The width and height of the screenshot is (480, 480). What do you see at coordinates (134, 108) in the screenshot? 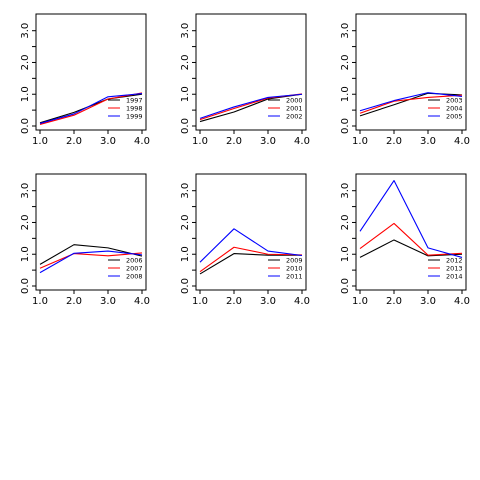
I see `legend-label-1998: 1998` at bounding box center [134, 108].